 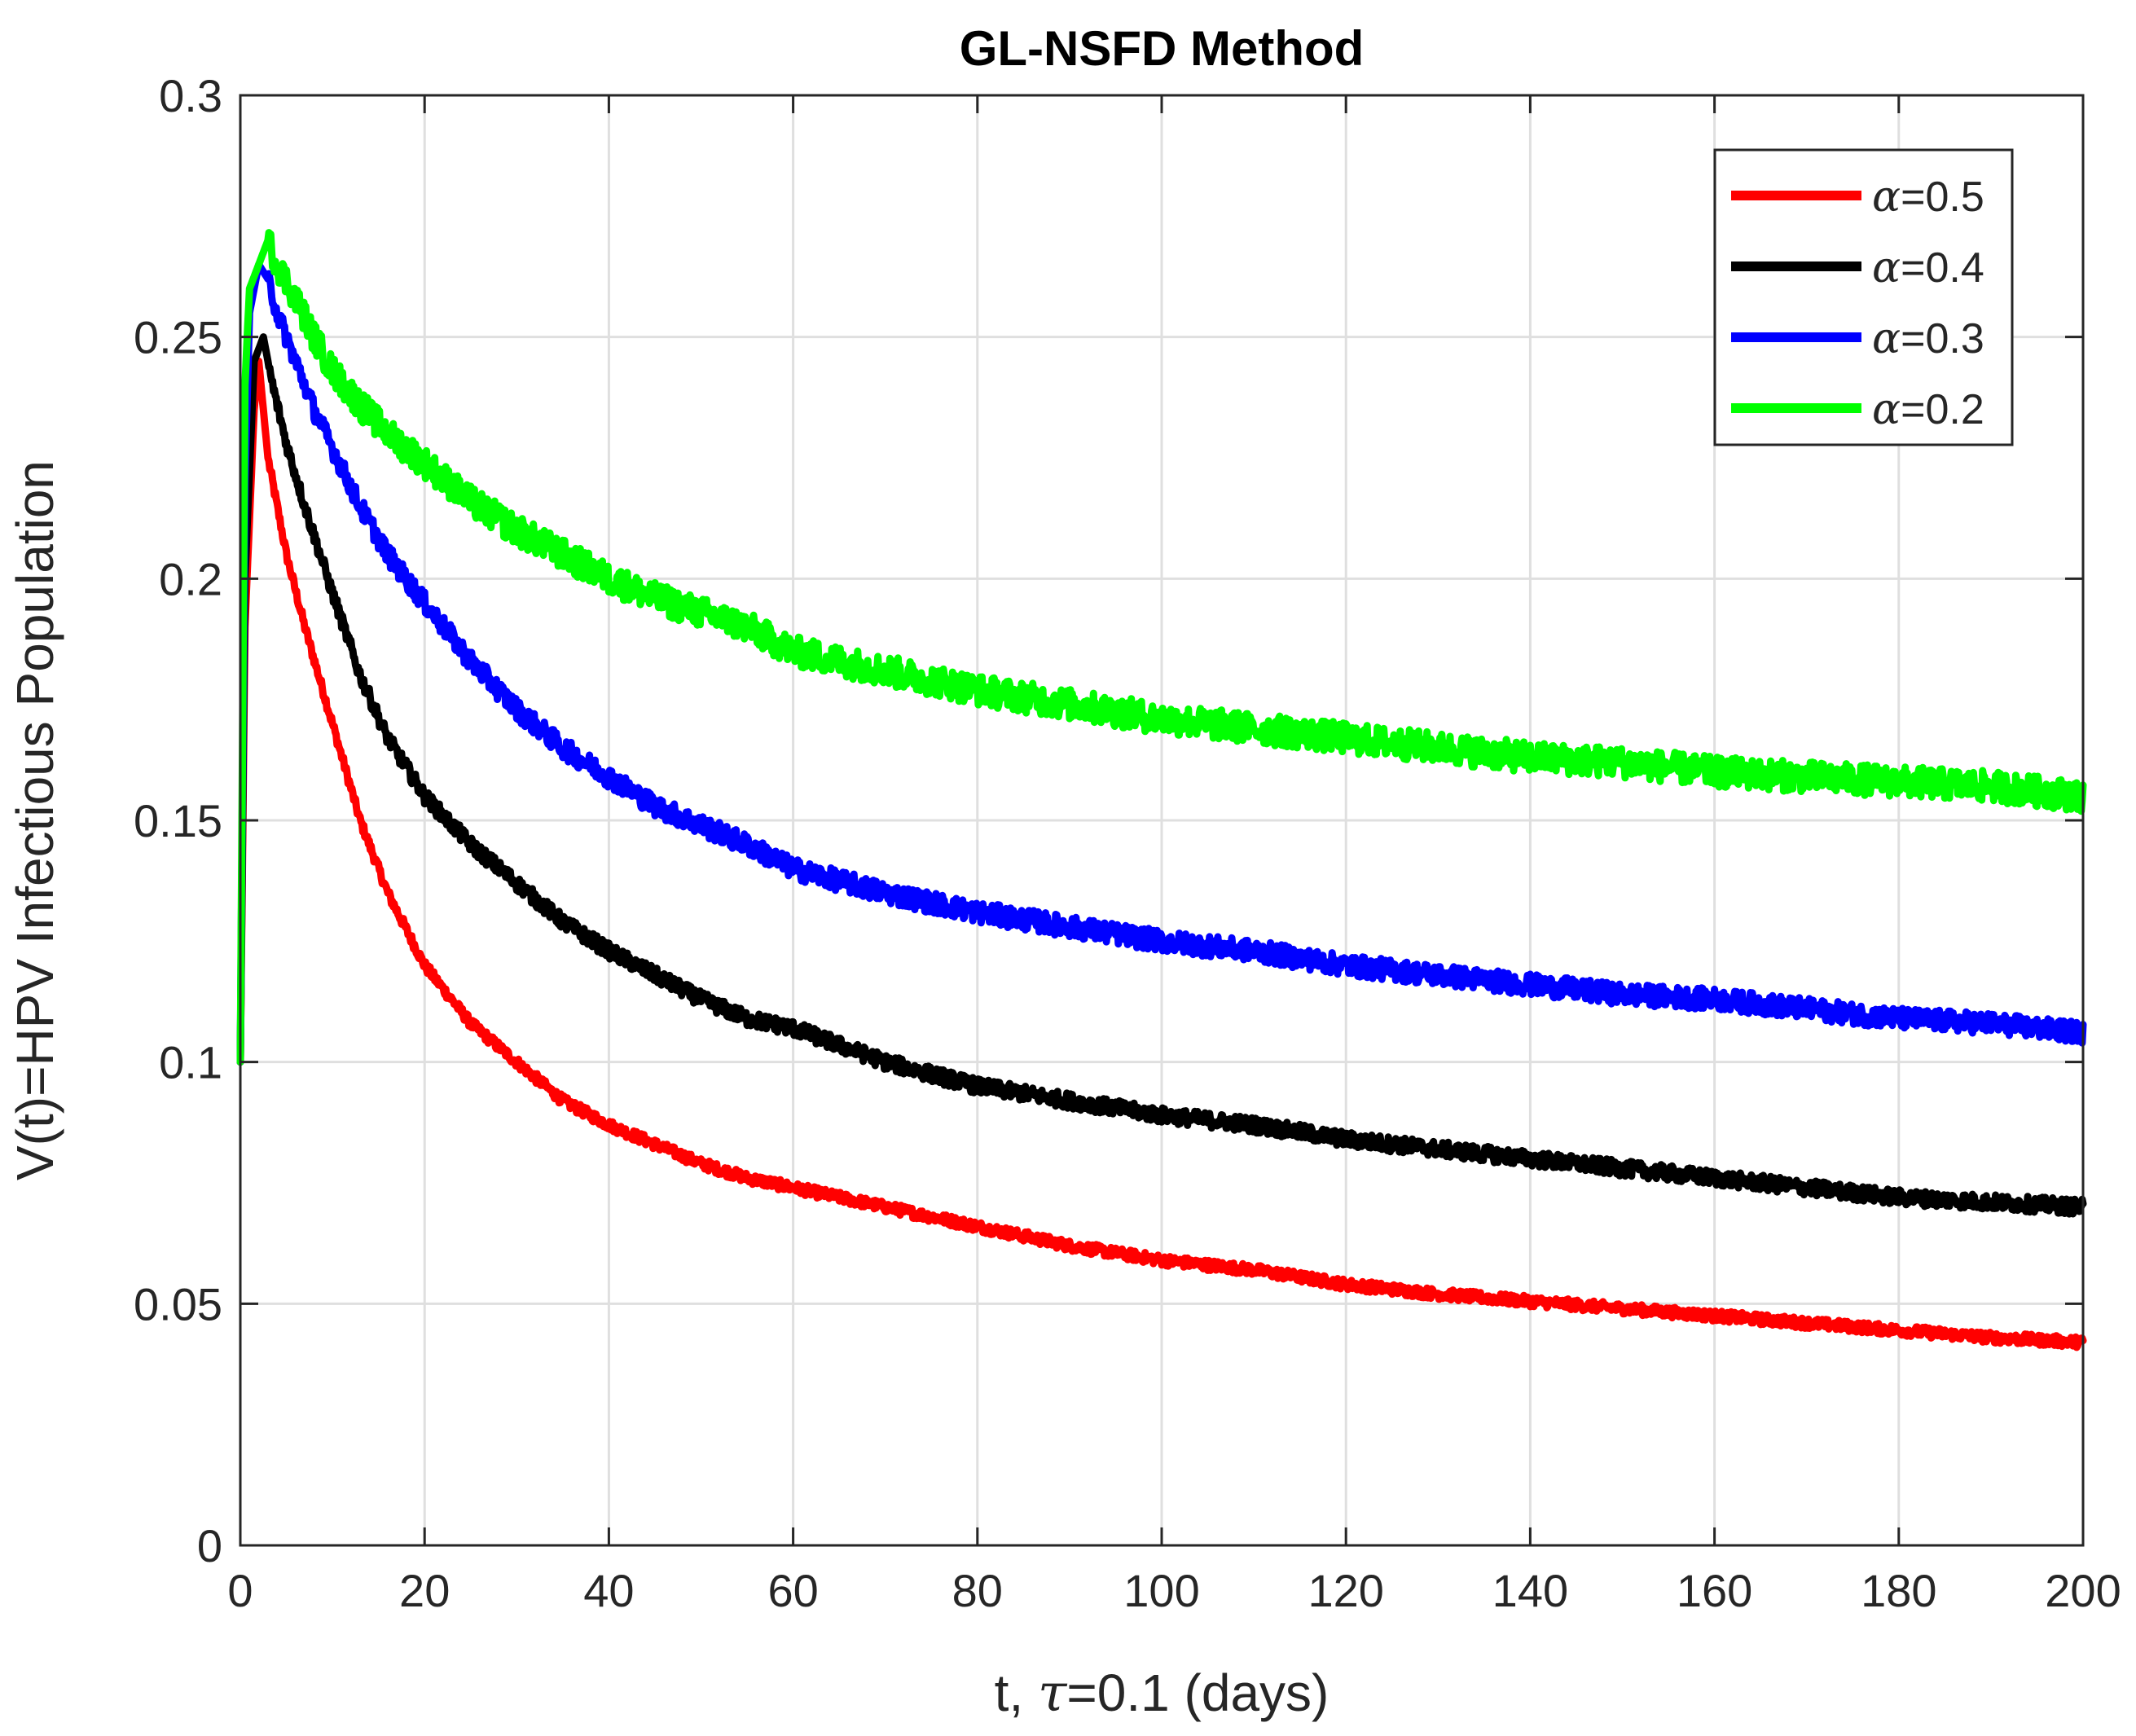 What do you see at coordinates (35, 820) in the screenshot?
I see `y-axis-label: V(t)=HPV Infectious Population` at bounding box center [35, 820].